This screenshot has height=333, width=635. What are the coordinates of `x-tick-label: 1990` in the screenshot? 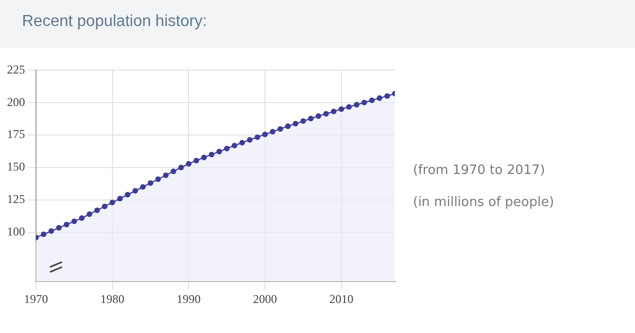 It's located at (188, 299).